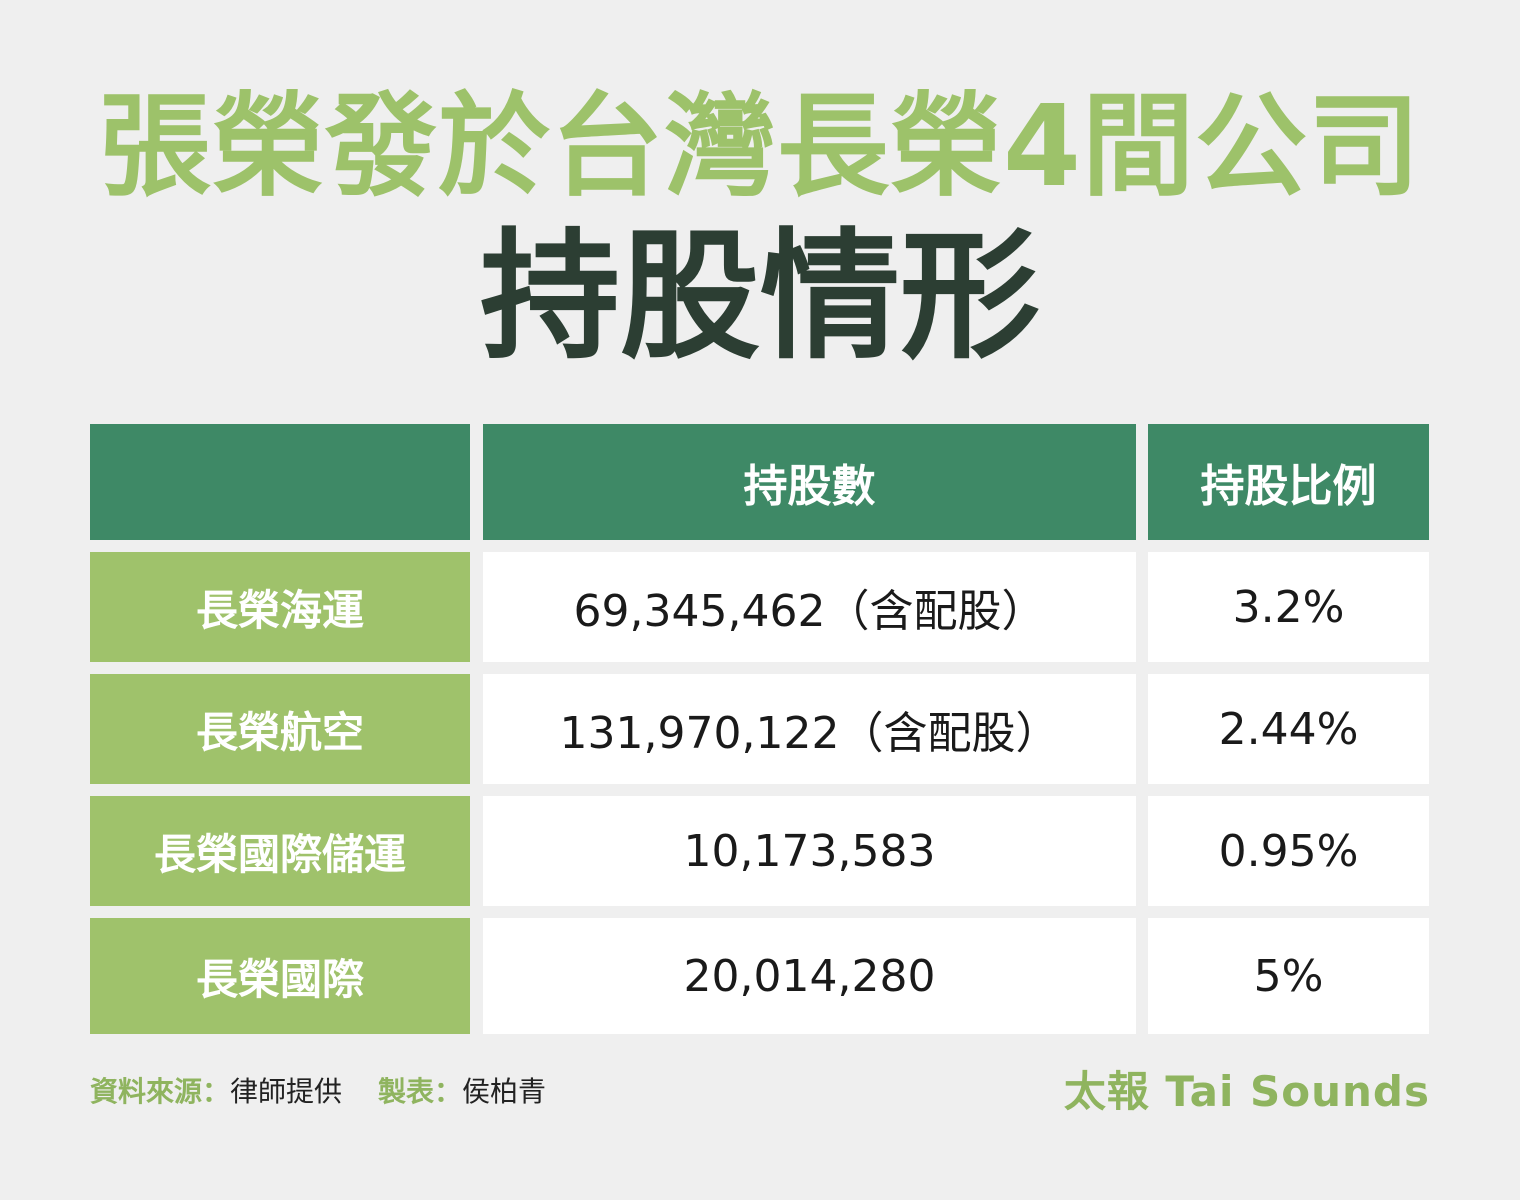 This screenshot has height=1200, width=1520. I want to click on cell-shares: 20,014,280, so click(809, 976).